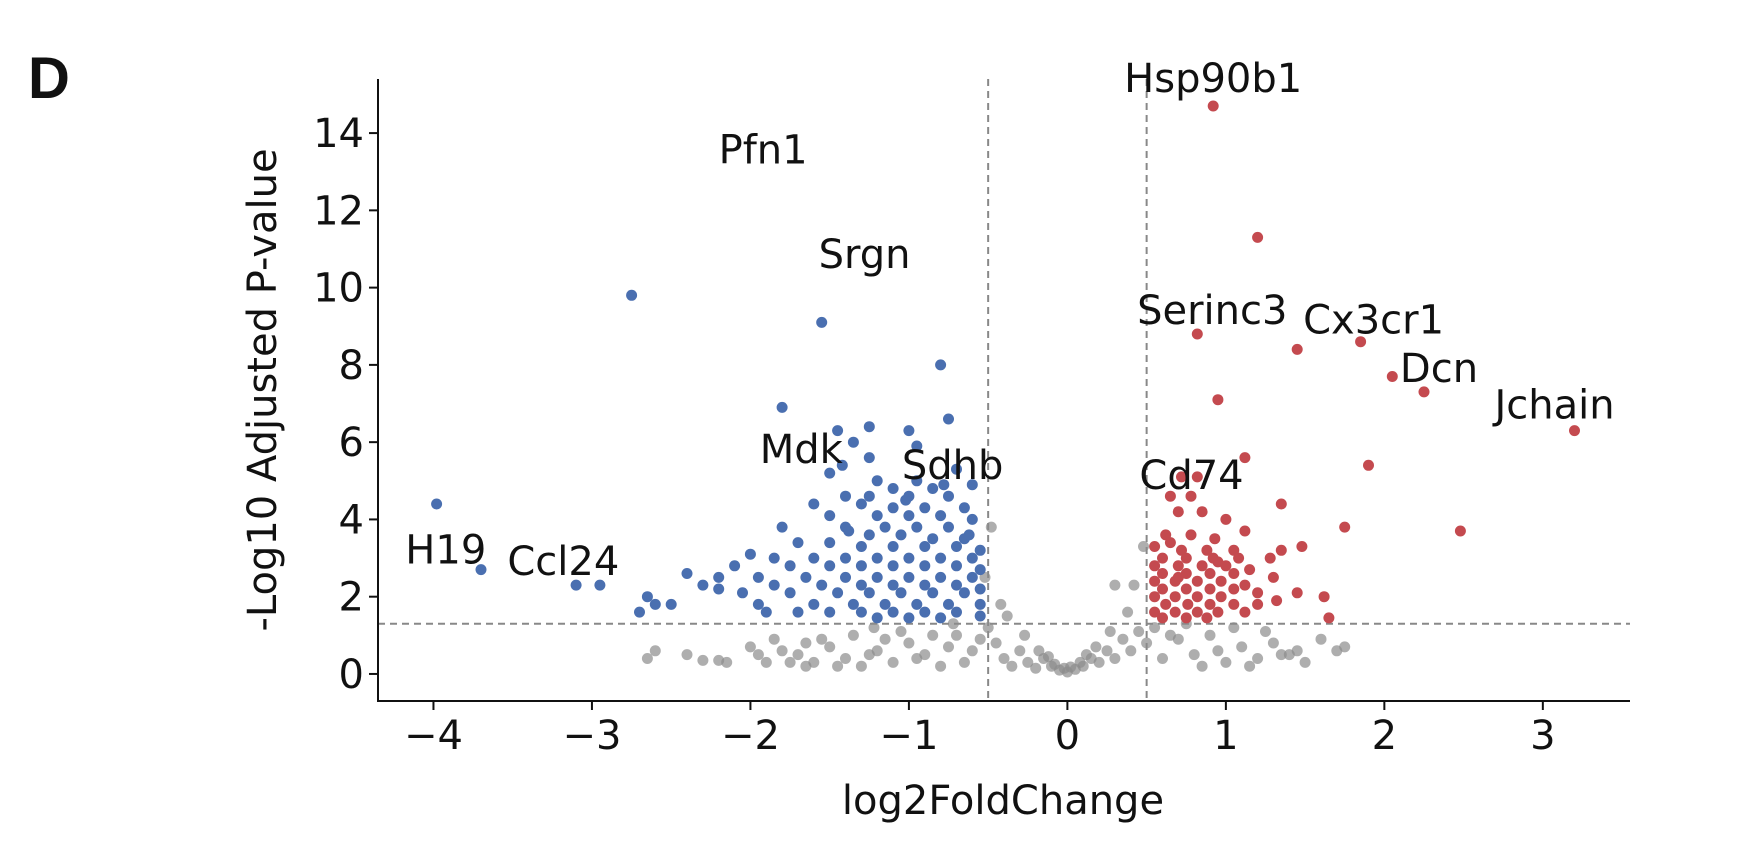  I want to click on y-tick-label: 2, so click(351, 598).